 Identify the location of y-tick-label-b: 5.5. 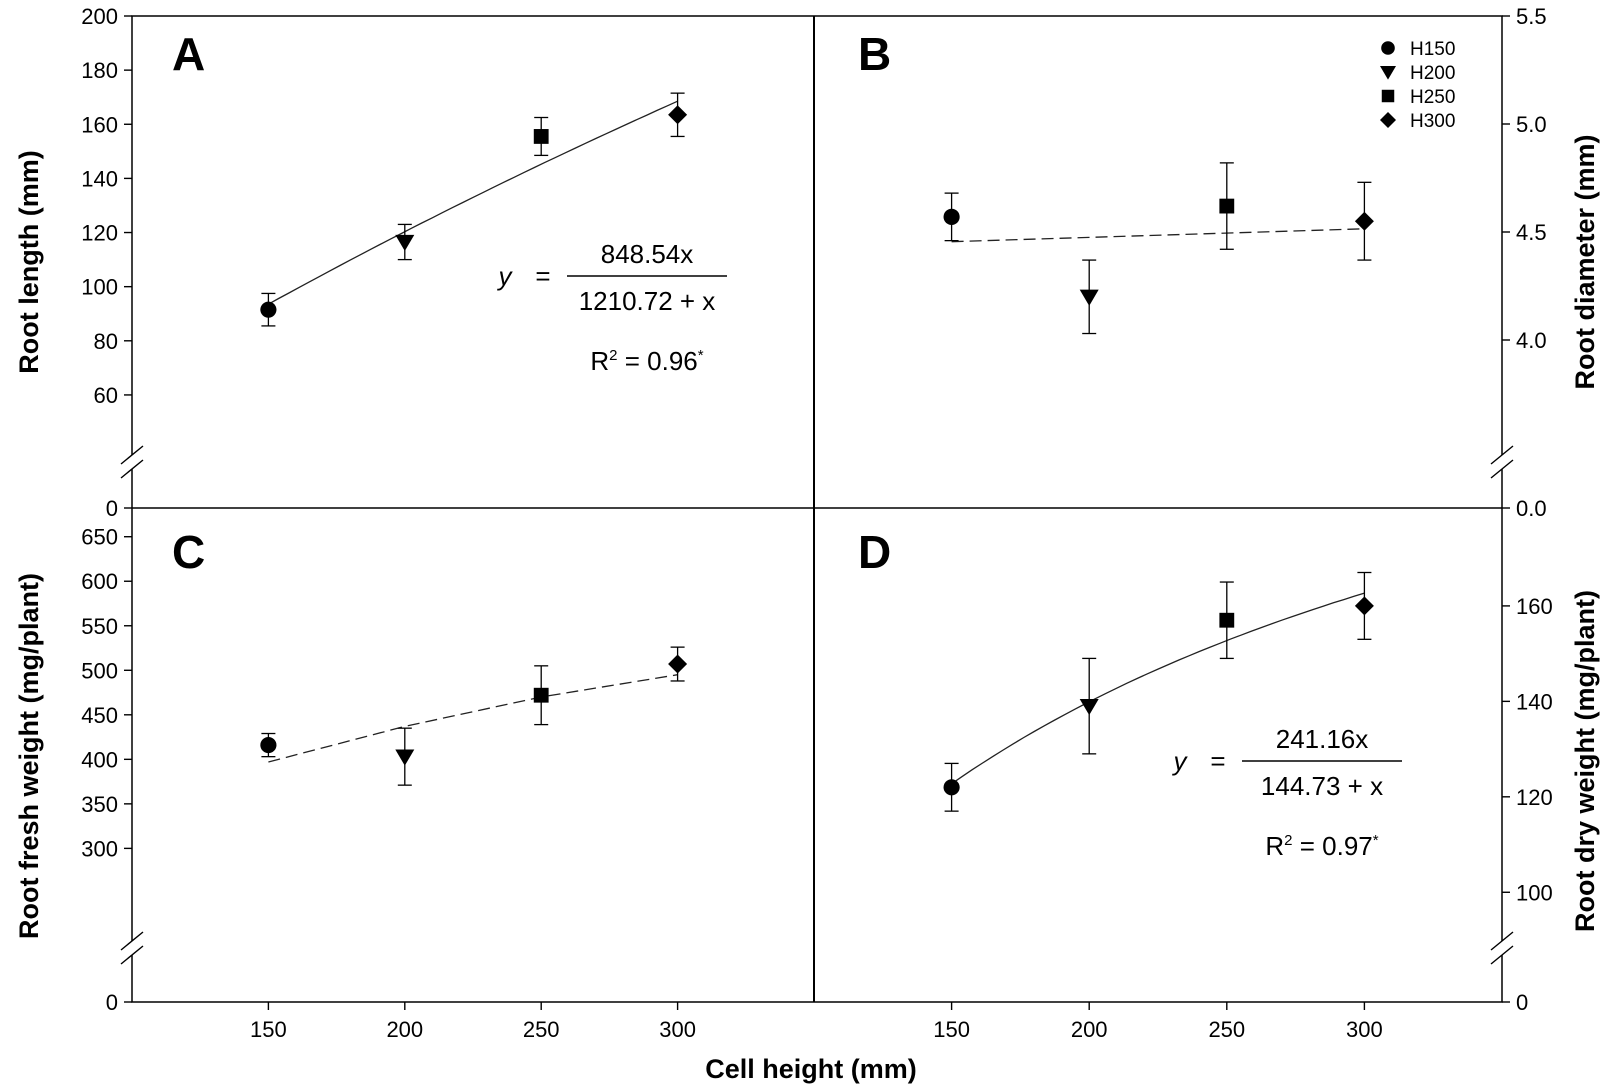
(1531, 16).